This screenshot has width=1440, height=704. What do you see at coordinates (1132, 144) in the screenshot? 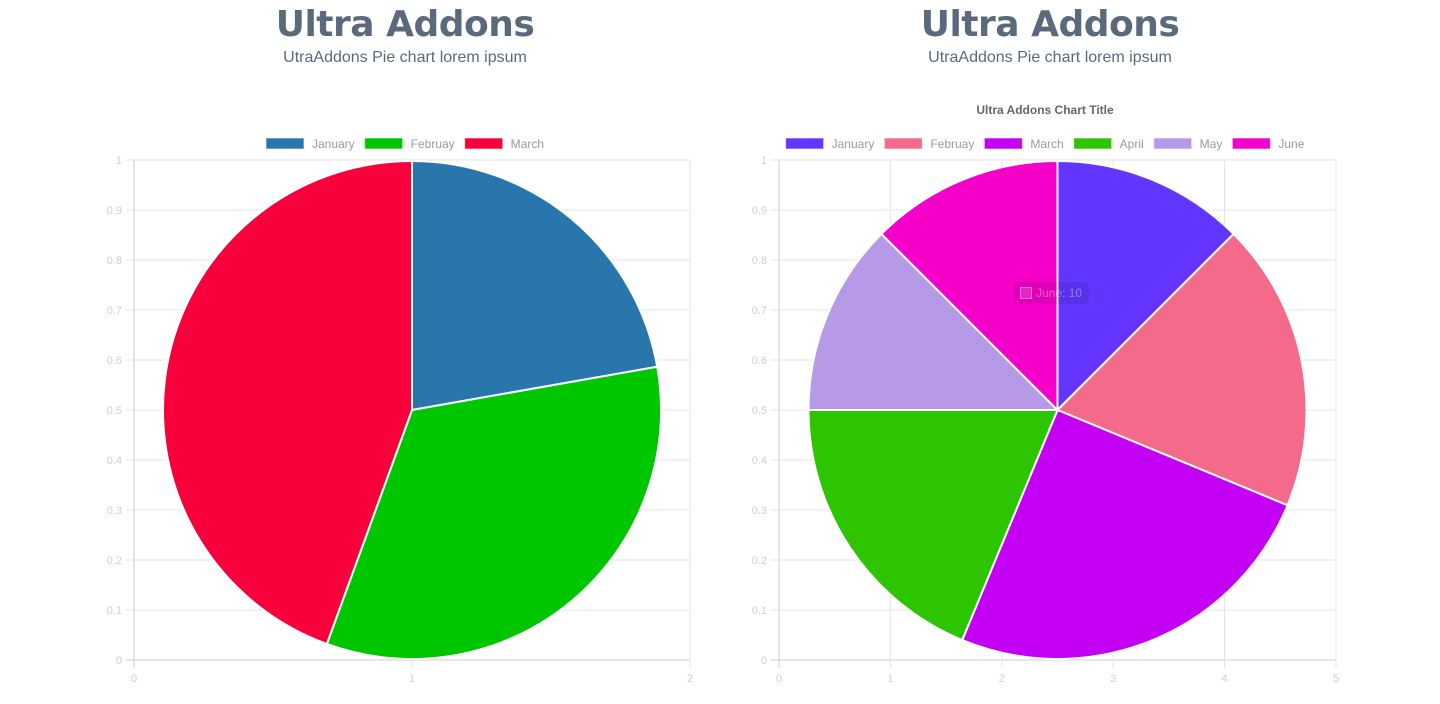
I see `legend-label: April` at bounding box center [1132, 144].